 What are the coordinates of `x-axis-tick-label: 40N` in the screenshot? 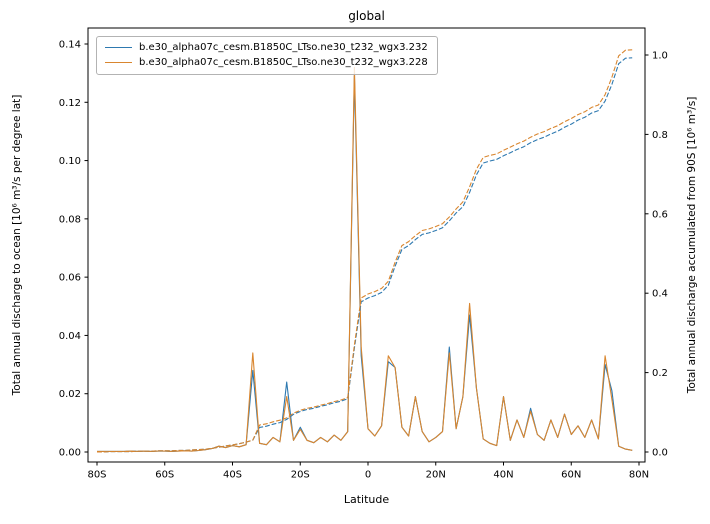 It's located at (503, 475).